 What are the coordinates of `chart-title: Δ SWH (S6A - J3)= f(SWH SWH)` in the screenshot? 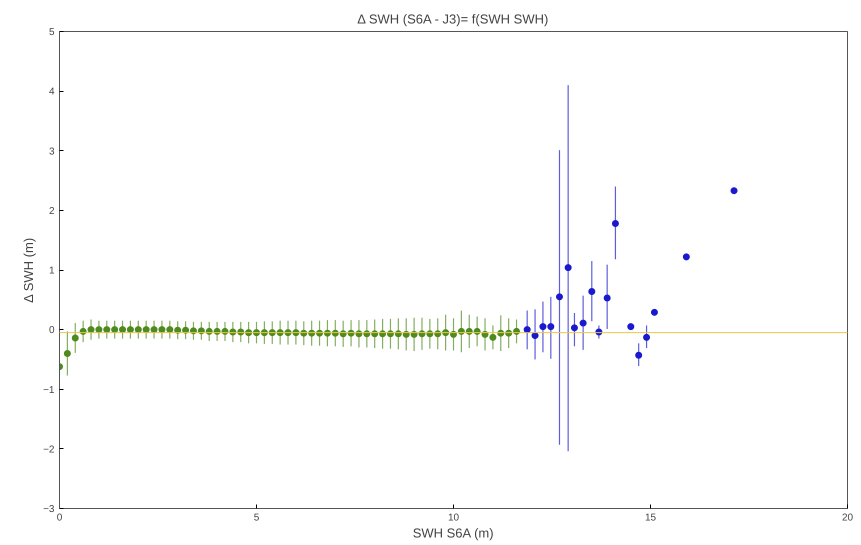 It's located at (452, 19).